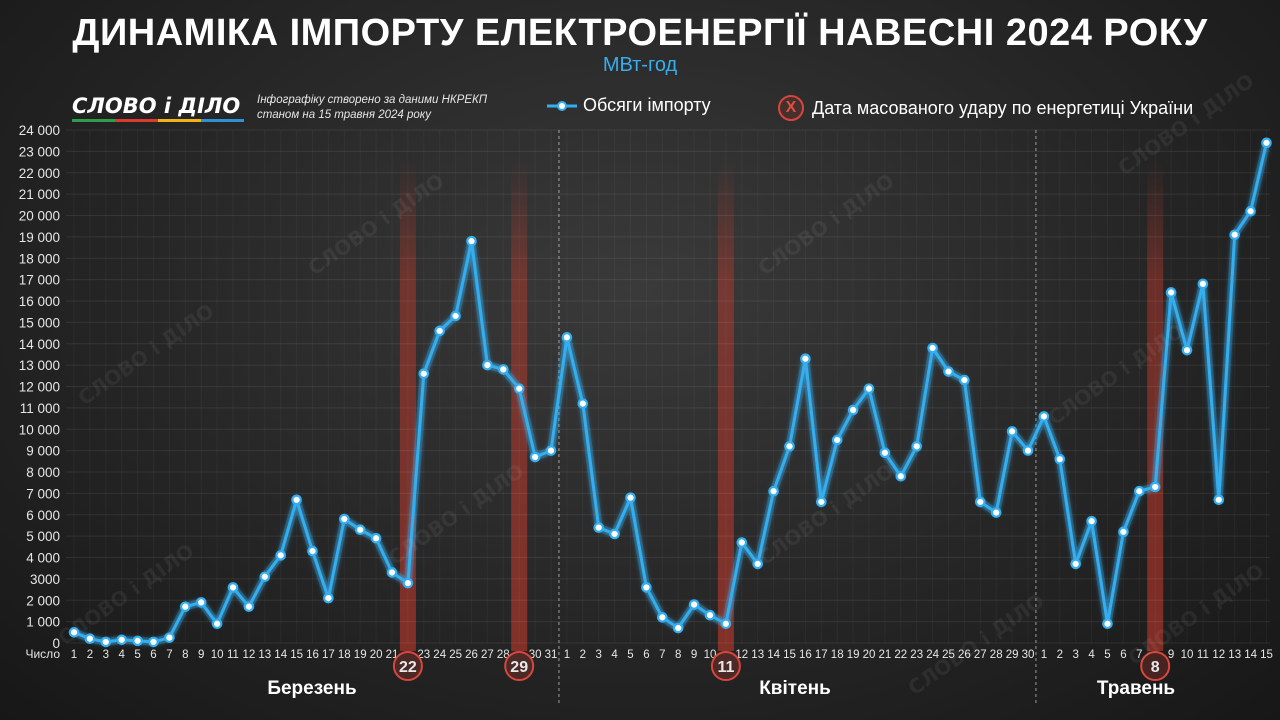  Describe the element at coordinates (551, 655) in the screenshot. I see `x-tick-label: 31` at that location.